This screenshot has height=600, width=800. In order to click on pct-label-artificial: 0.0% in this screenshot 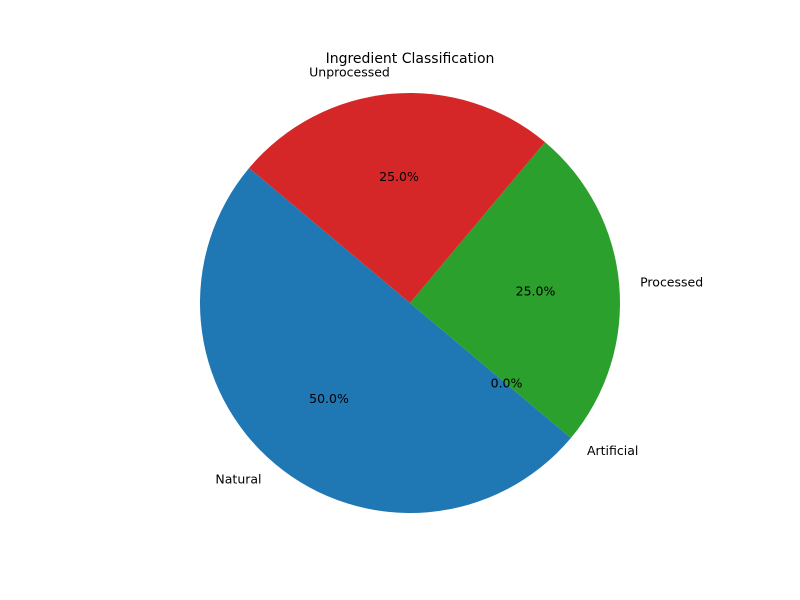, I will do `click(507, 382)`.